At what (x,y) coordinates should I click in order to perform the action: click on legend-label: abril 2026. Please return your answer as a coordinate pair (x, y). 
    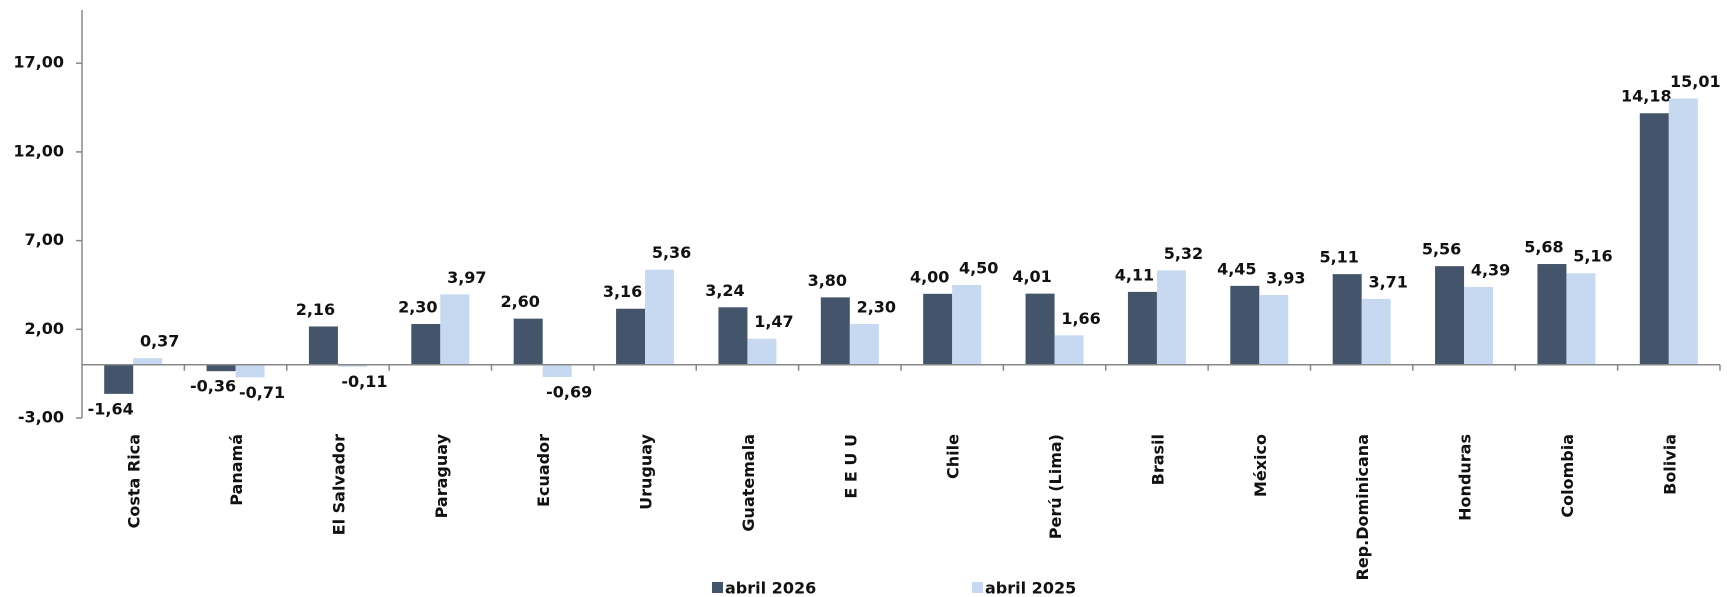
    Looking at the image, I should click on (770, 588).